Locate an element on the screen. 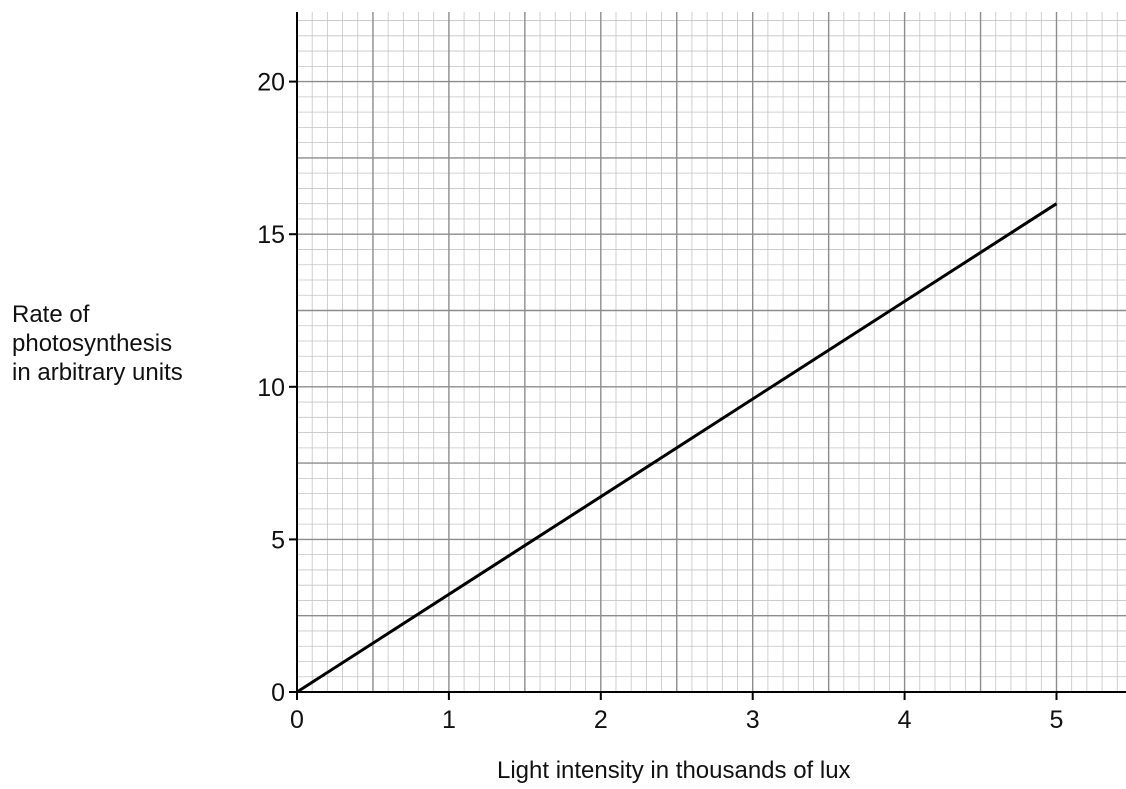 The height and width of the screenshot is (789, 1126). y-tick-label: 10 is located at coordinates (271, 388).